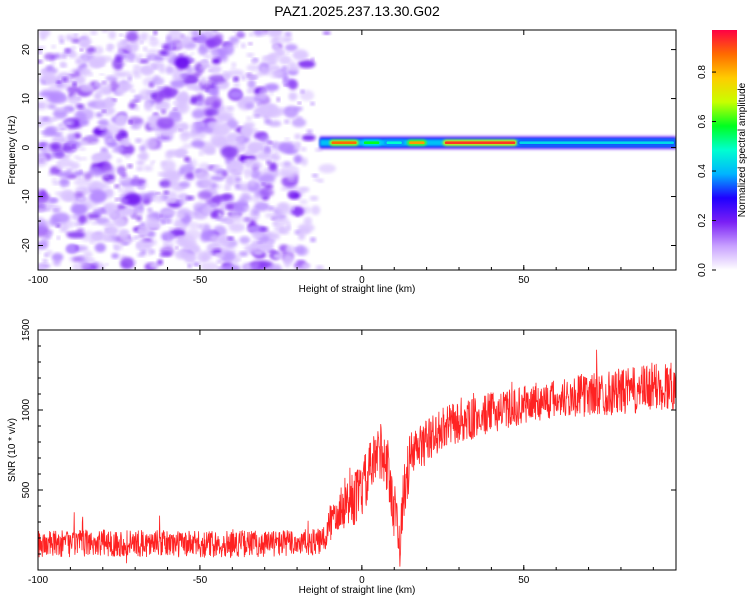  What do you see at coordinates (702, 72) in the screenshot?
I see `colorbar-tick-label: 0.8` at bounding box center [702, 72].